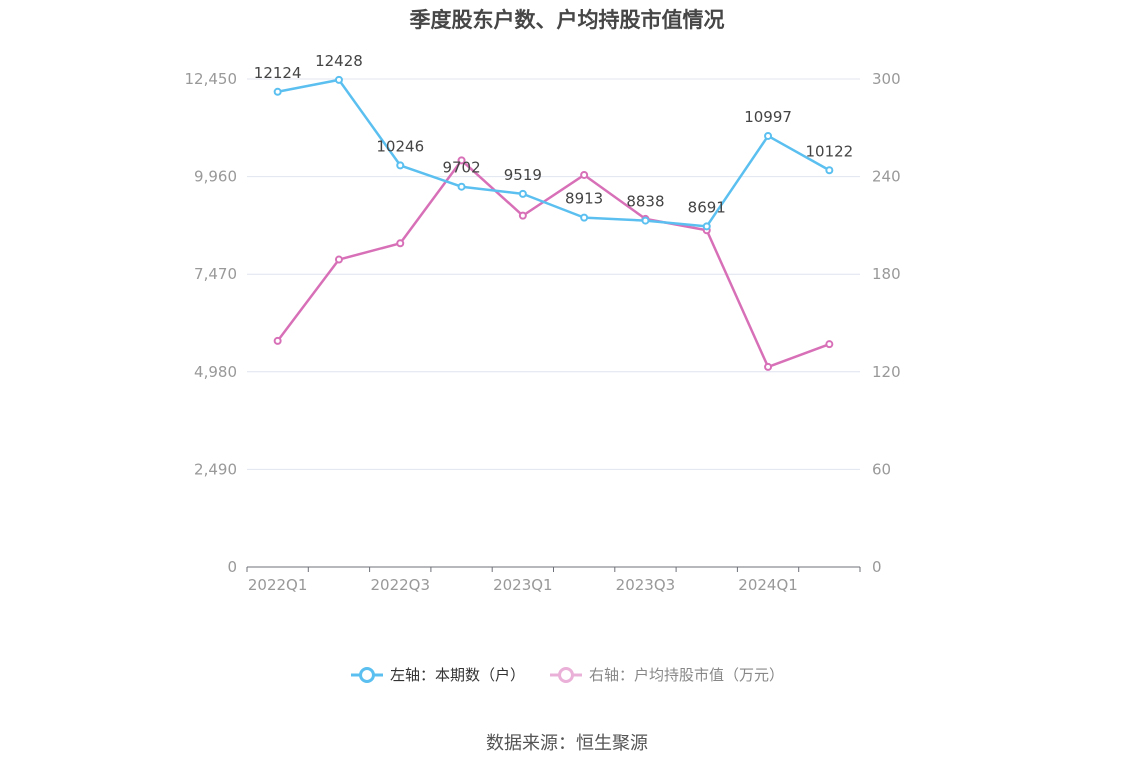  Describe the element at coordinates (881, 469) in the screenshot. I see `y-right-tick-label: 60` at that location.